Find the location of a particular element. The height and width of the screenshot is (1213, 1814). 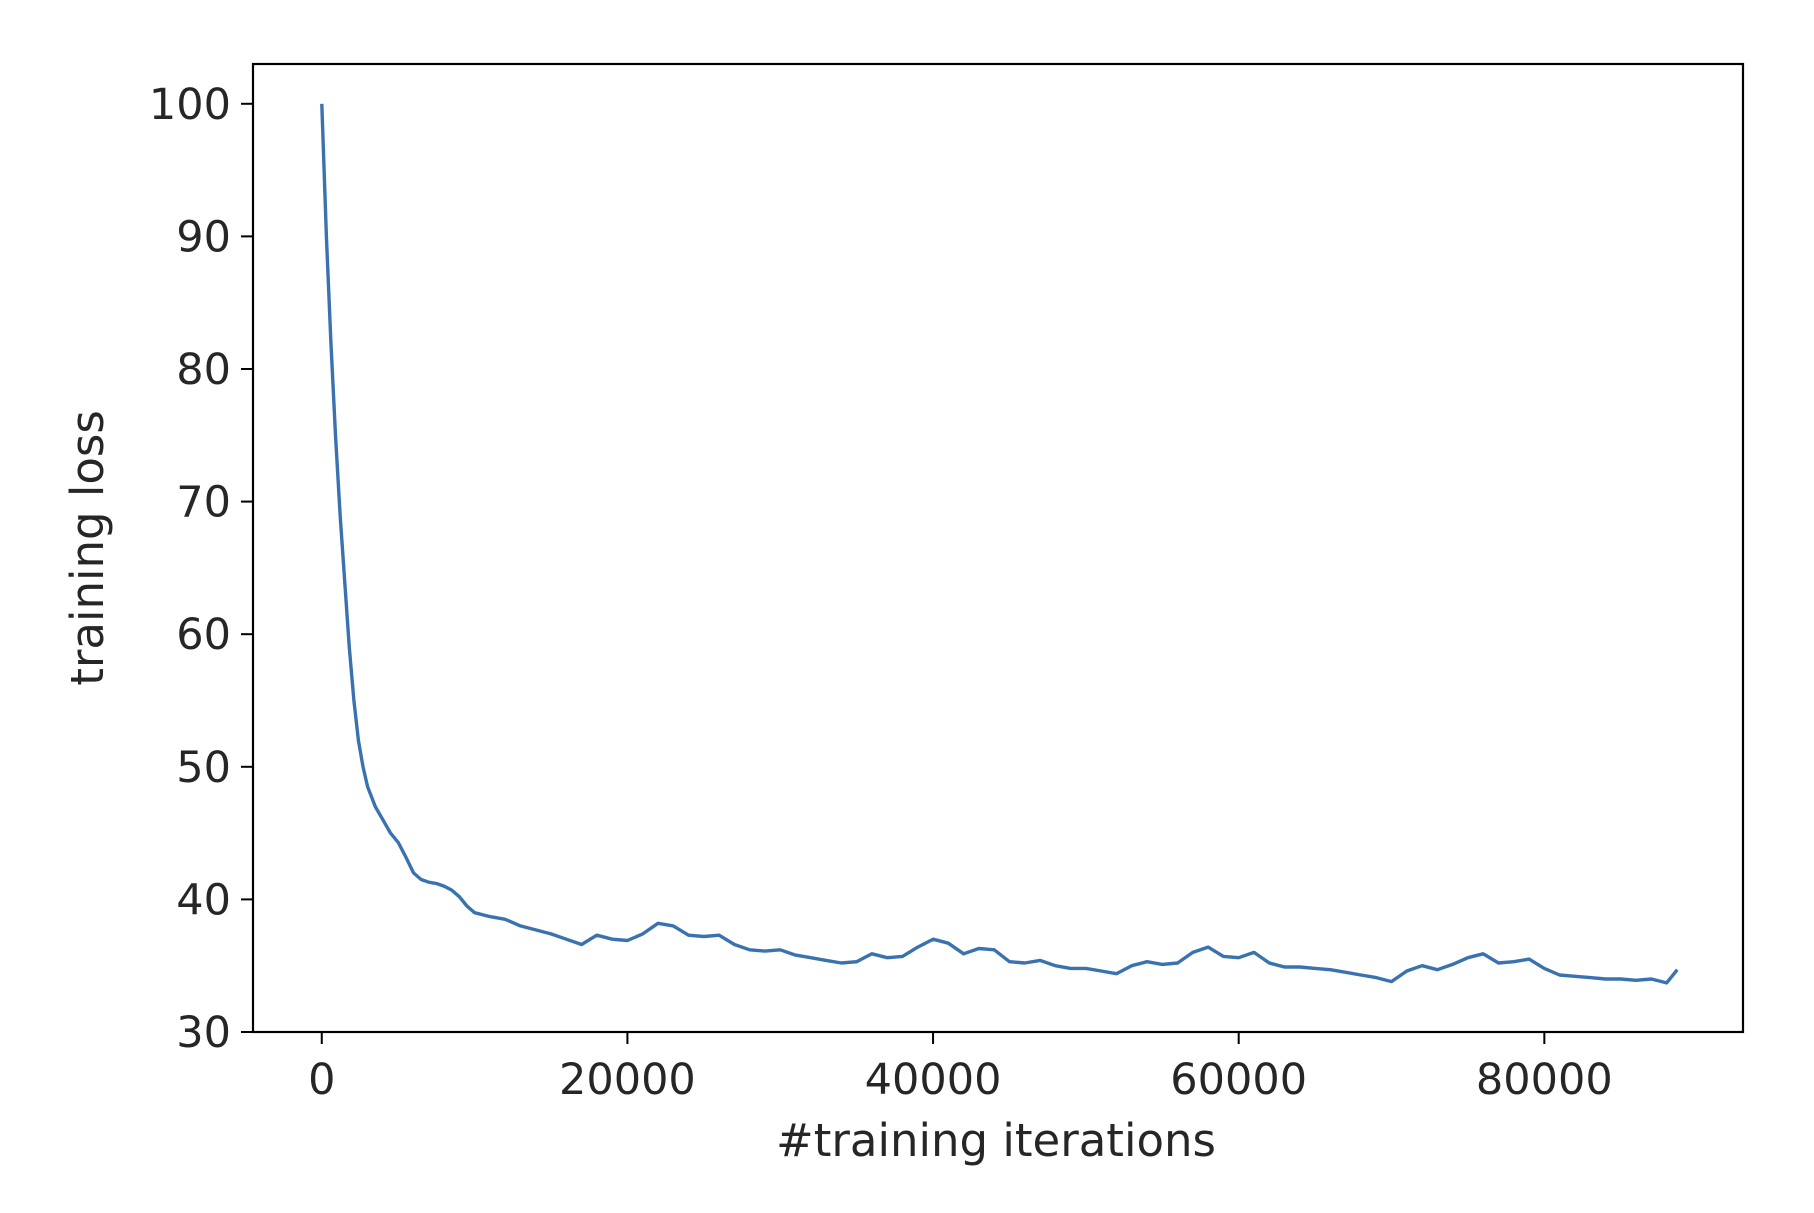

x-axis-title: #training iterations is located at coordinates (996, 1140).